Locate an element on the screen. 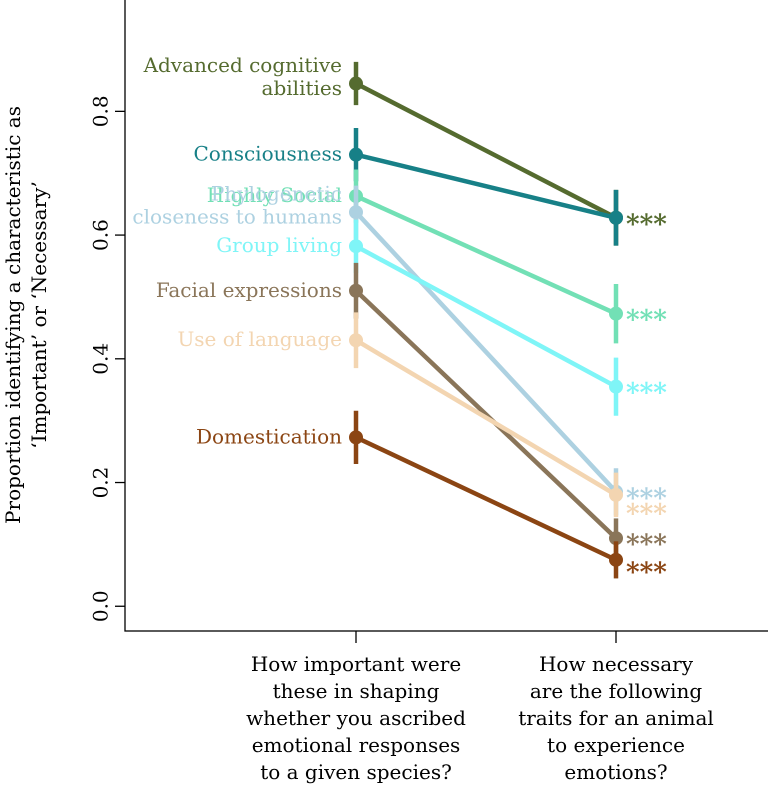 The image size is (768, 801). series-label-line: Consciousness is located at coordinates (267, 153).